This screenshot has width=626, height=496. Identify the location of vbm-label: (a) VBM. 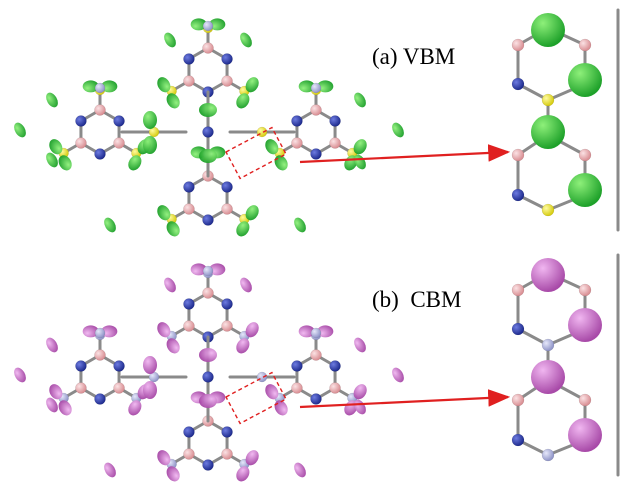
(414, 56).